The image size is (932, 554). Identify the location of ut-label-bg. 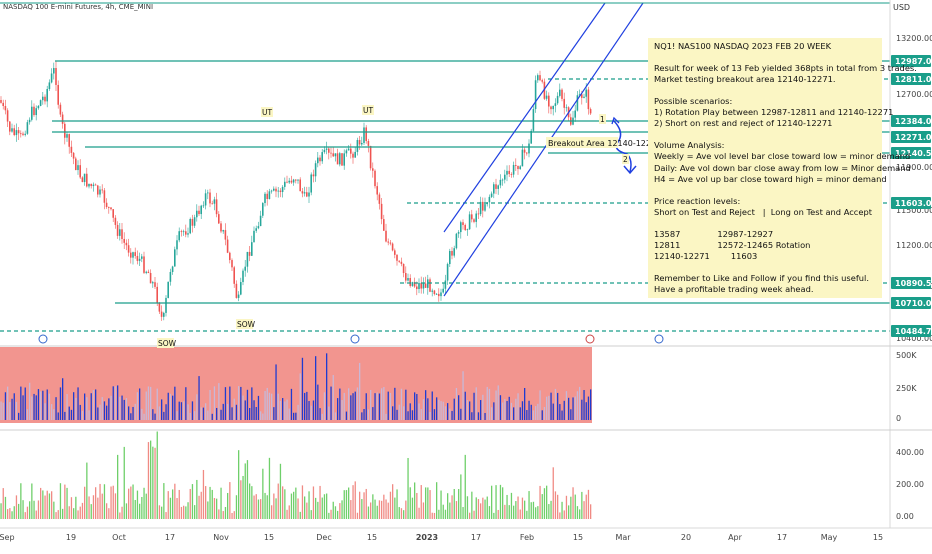
(267, 112).